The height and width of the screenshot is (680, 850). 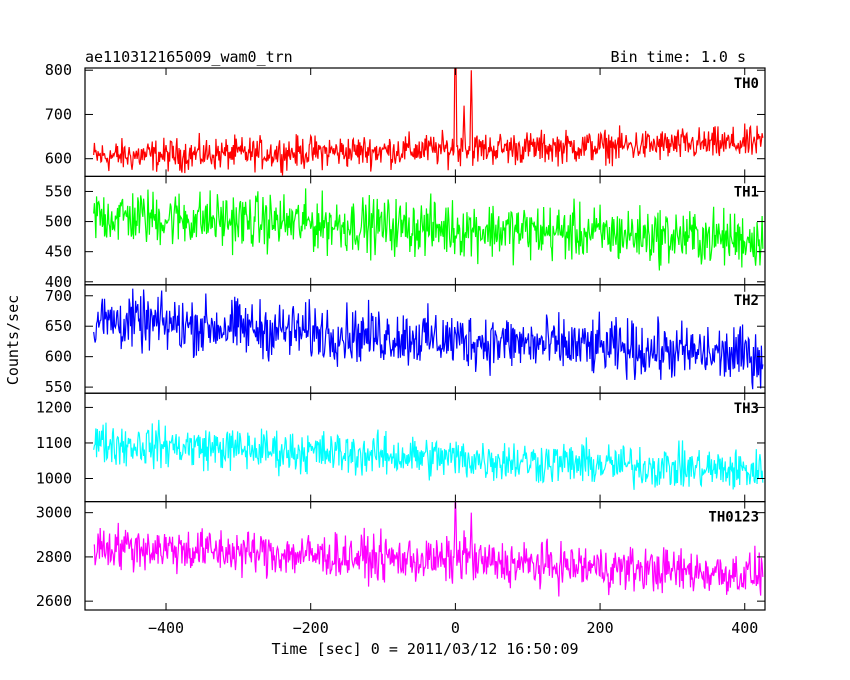 What do you see at coordinates (733, 518) in the screenshot?
I see `panel-th0123-label: TH0123` at bounding box center [733, 518].